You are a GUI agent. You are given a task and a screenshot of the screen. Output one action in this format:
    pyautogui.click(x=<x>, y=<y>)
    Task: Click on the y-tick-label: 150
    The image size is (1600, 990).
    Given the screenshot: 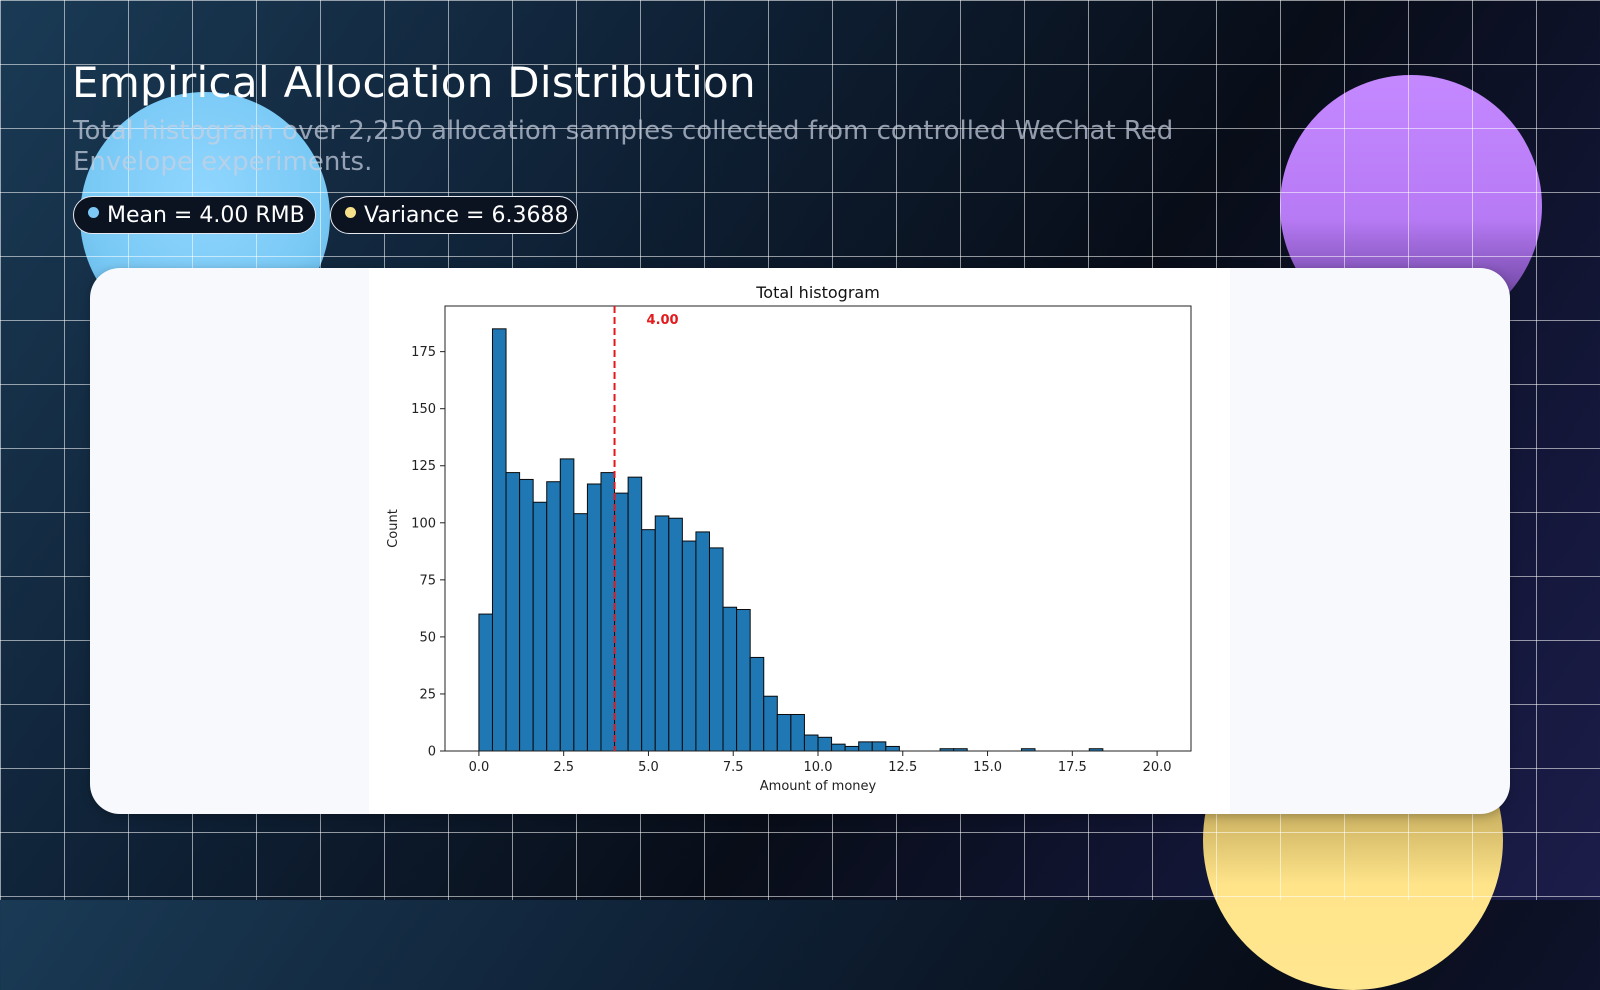 What is the action you would take?
    pyautogui.click(x=423, y=409)
    